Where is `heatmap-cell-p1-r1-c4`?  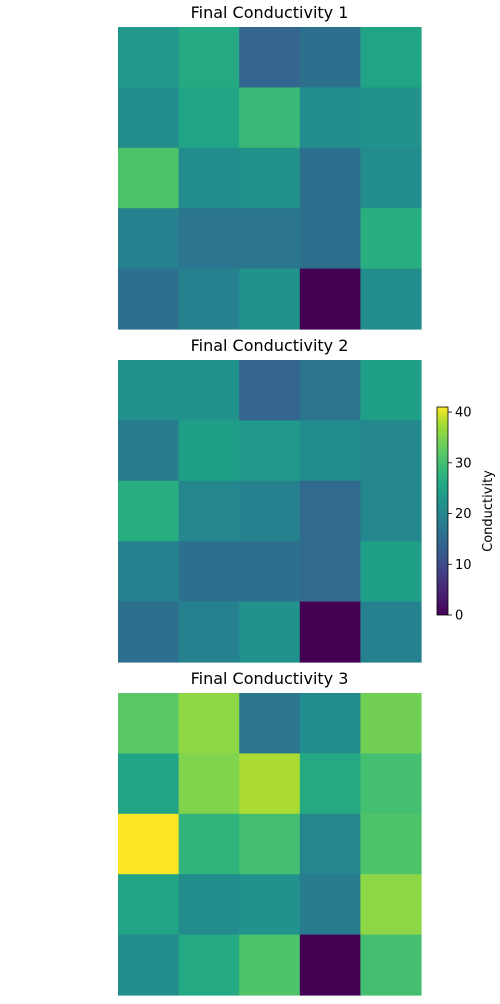 heatmap-cell-p1-r1-c4 is located at coordinates (330, 57).